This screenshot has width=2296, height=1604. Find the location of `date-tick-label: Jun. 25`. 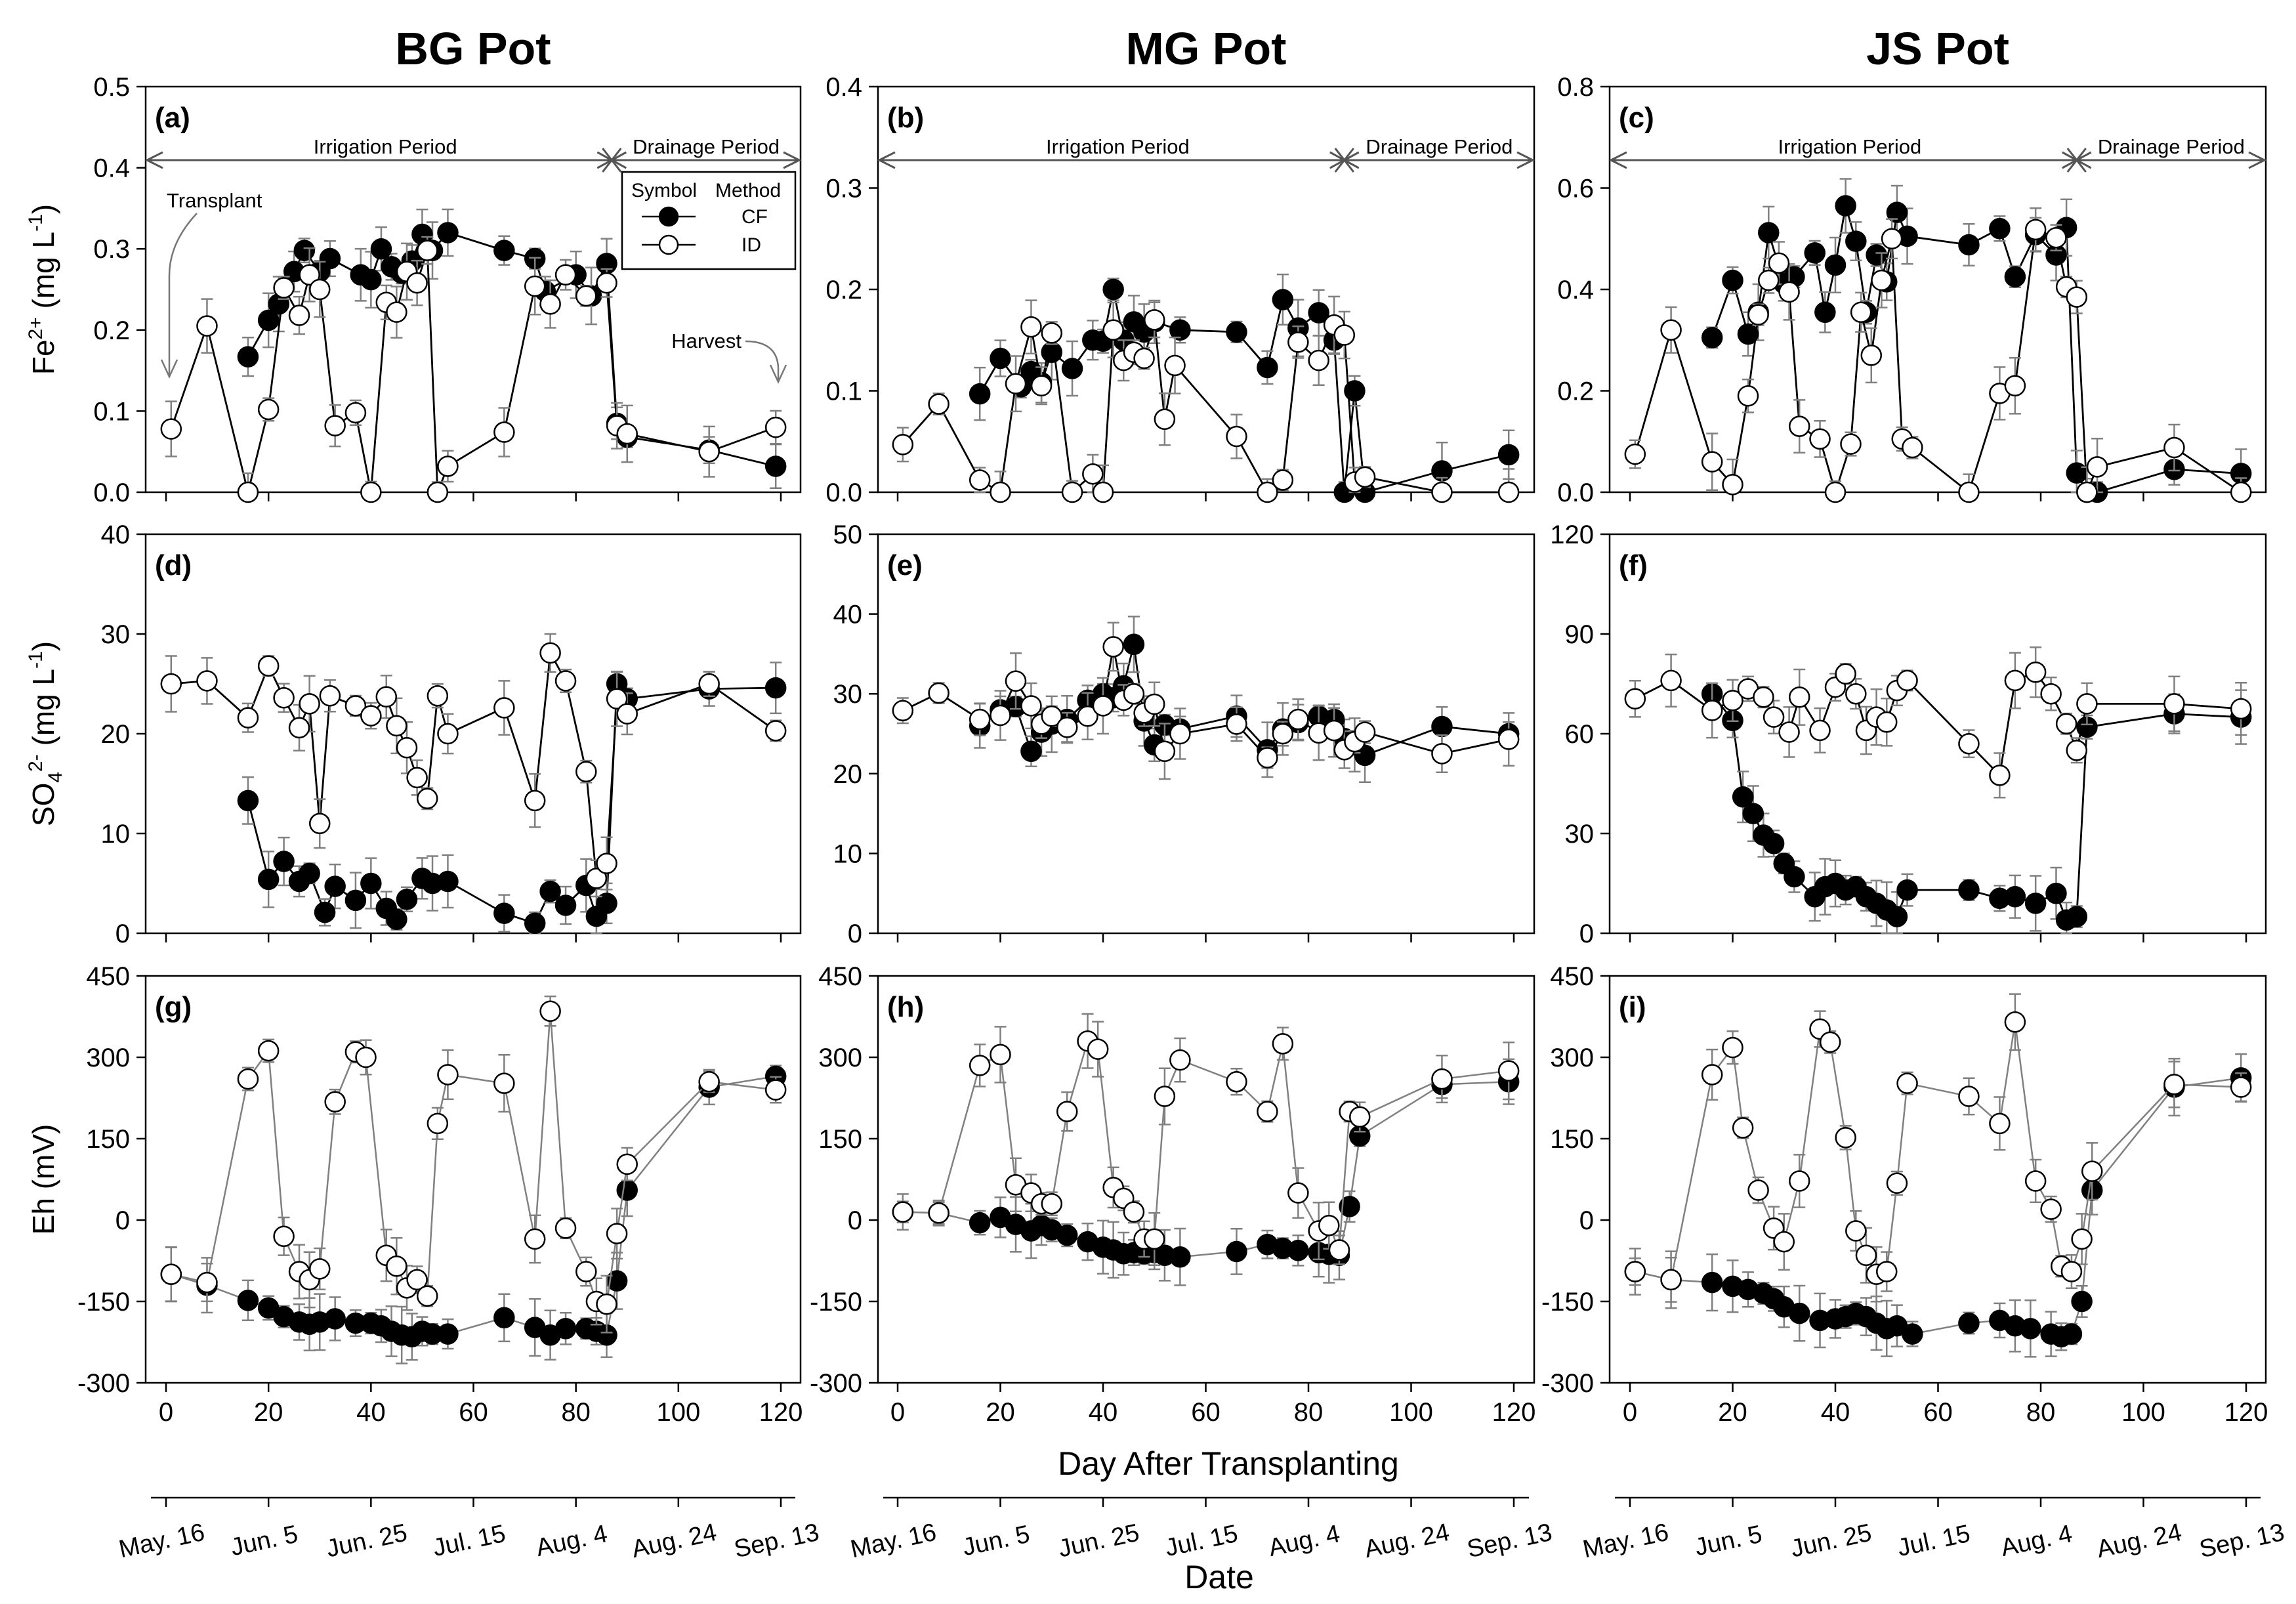

date-tick-label: Jun. 25 is located at coordinates (1099, 1541).